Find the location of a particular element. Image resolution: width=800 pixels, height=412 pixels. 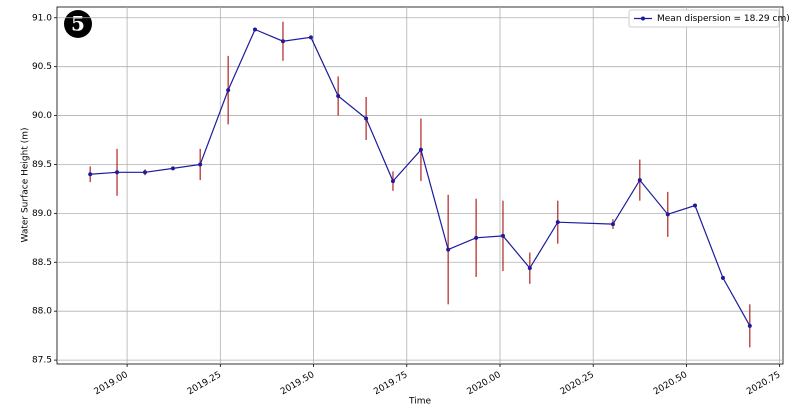

x-axis-label: Time is located at coordinates (419, 402).